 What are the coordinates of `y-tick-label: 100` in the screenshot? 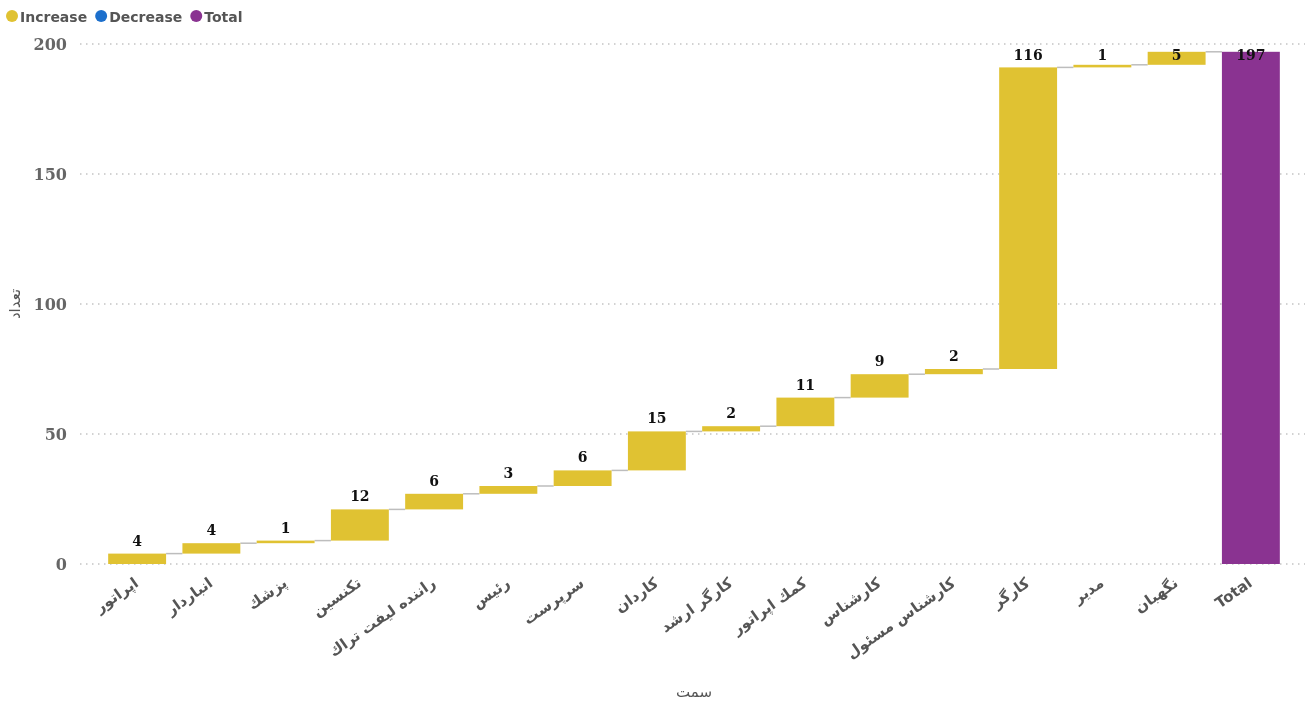 It's located at (50, 304).